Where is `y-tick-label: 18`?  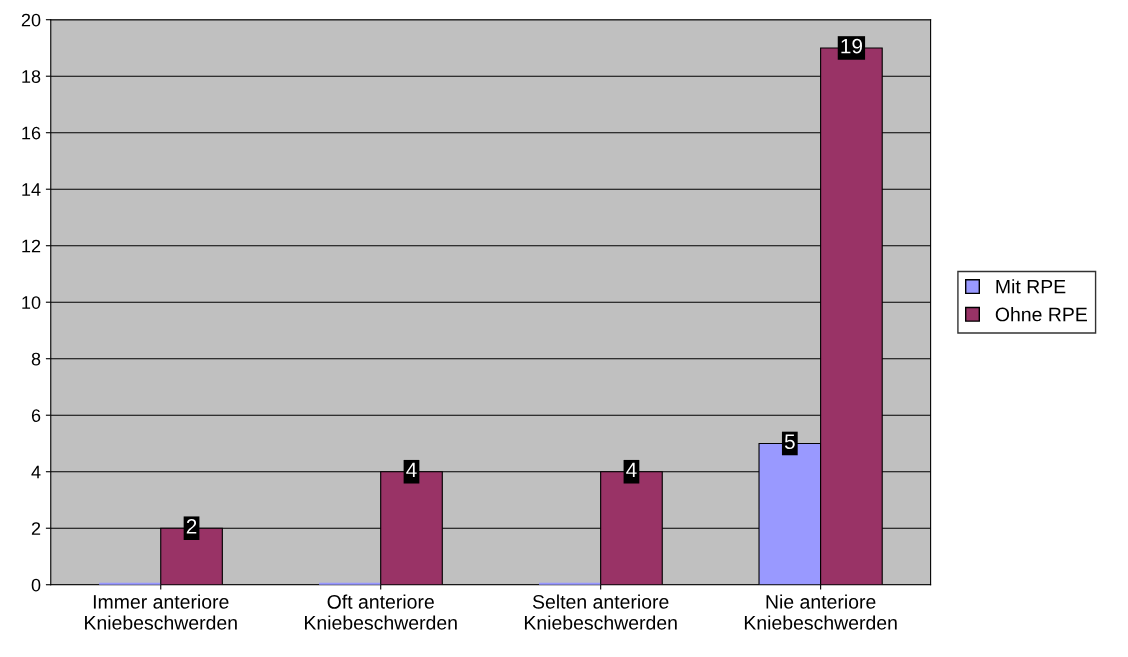
y-tick-label: 18 is located at coordinates (31, 76).